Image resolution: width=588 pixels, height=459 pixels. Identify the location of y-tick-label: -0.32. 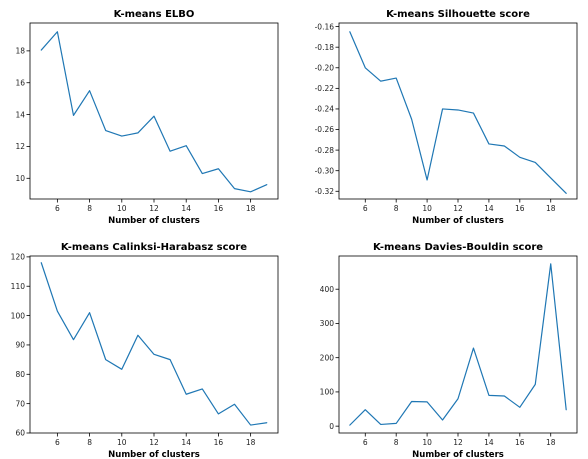
(325, 191).